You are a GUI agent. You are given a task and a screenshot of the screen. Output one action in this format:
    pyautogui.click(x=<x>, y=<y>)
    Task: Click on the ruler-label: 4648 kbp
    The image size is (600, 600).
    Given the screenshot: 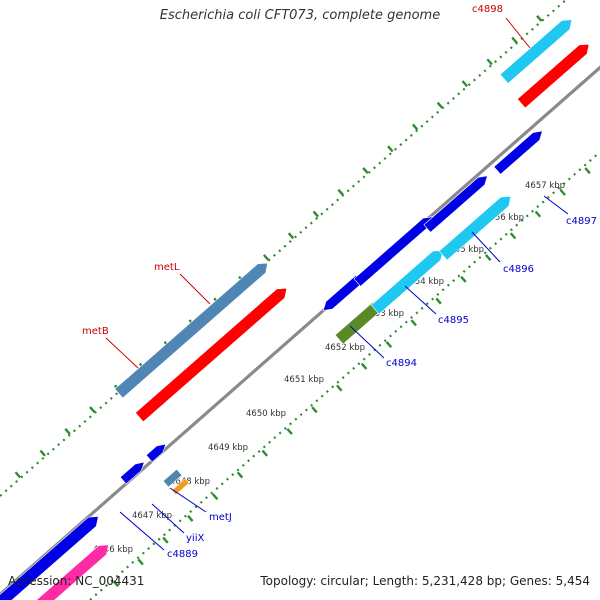 What is the action you would take?
    pyautogui.click(x=190, y=482)
    